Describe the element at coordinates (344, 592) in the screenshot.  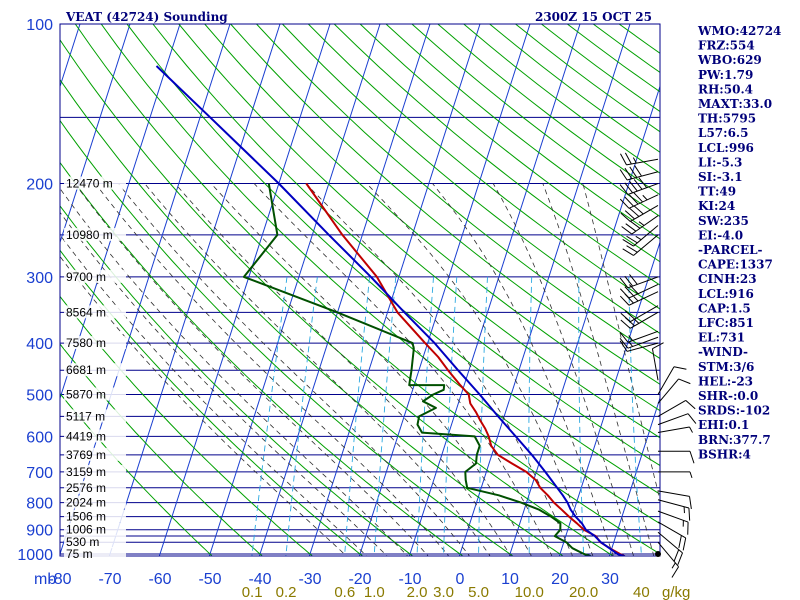
I see `mixing-ratio-tick-label: 0.6` at that location.